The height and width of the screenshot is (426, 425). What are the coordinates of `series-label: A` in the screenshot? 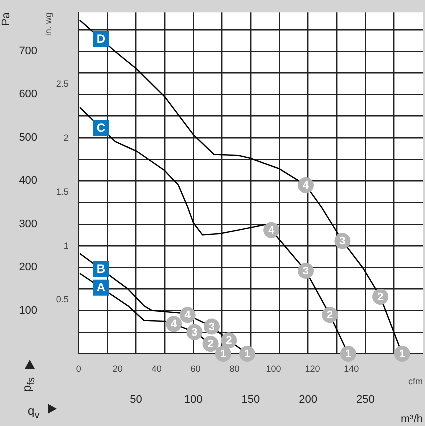 It's located at (101, 287).